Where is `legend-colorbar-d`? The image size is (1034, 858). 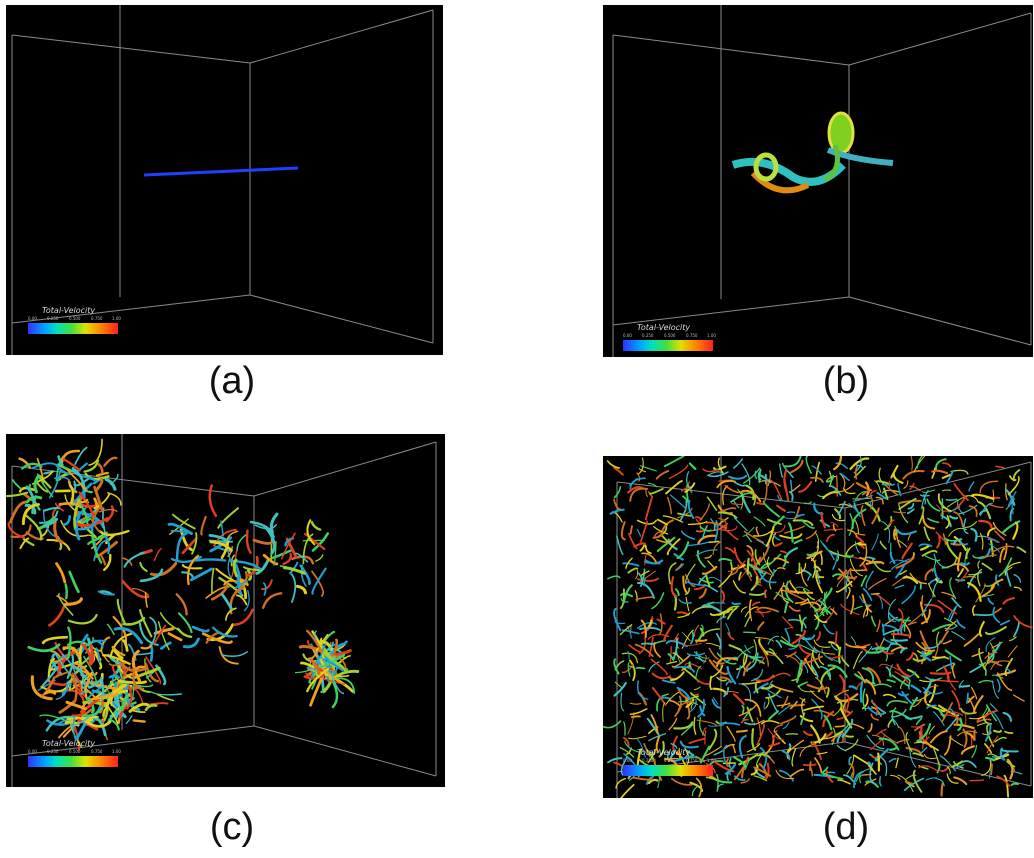 legend-colorbar-d is located at coordinates (668, 770).